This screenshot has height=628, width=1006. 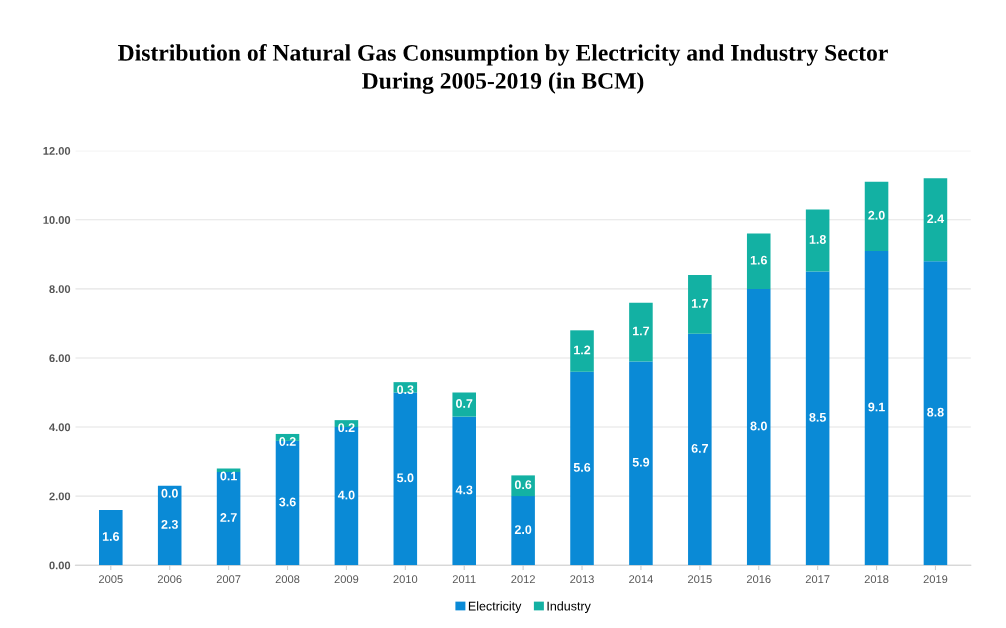 I want to click on data-label: 8.8, so click(x=935, y=412).